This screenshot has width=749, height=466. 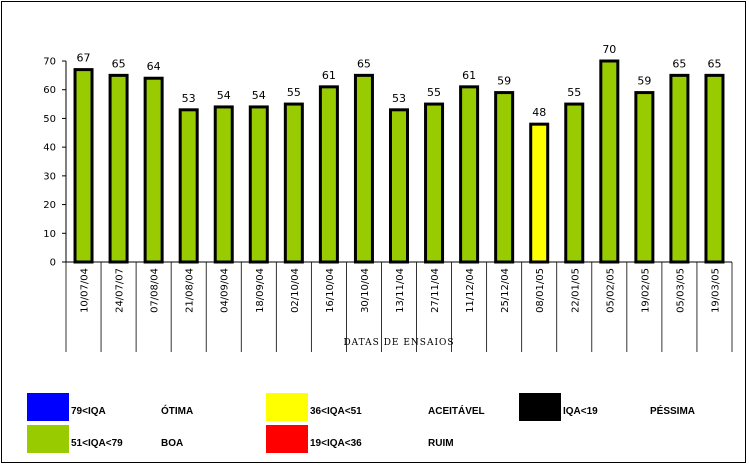 I want to click on y-tick-label: 50, so click(x=49, y=119).